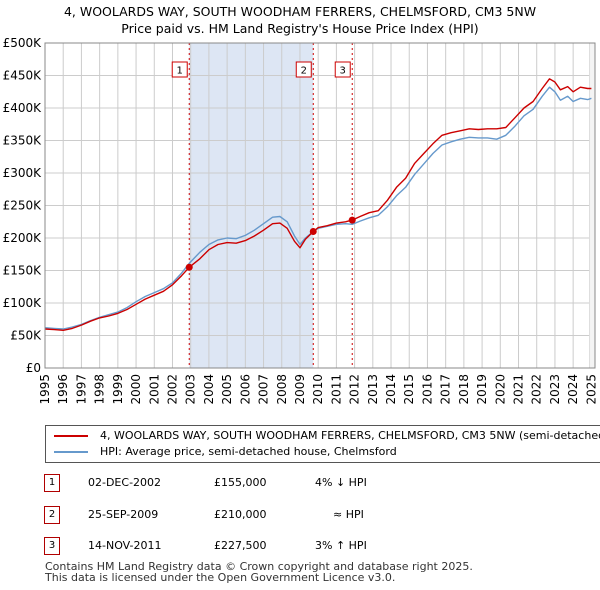 The width and height of the screenshot is (600, 590). Describe the element at coordinates (355, 389) in the screenshot. I see `x-tick-label: 2012` at that location.